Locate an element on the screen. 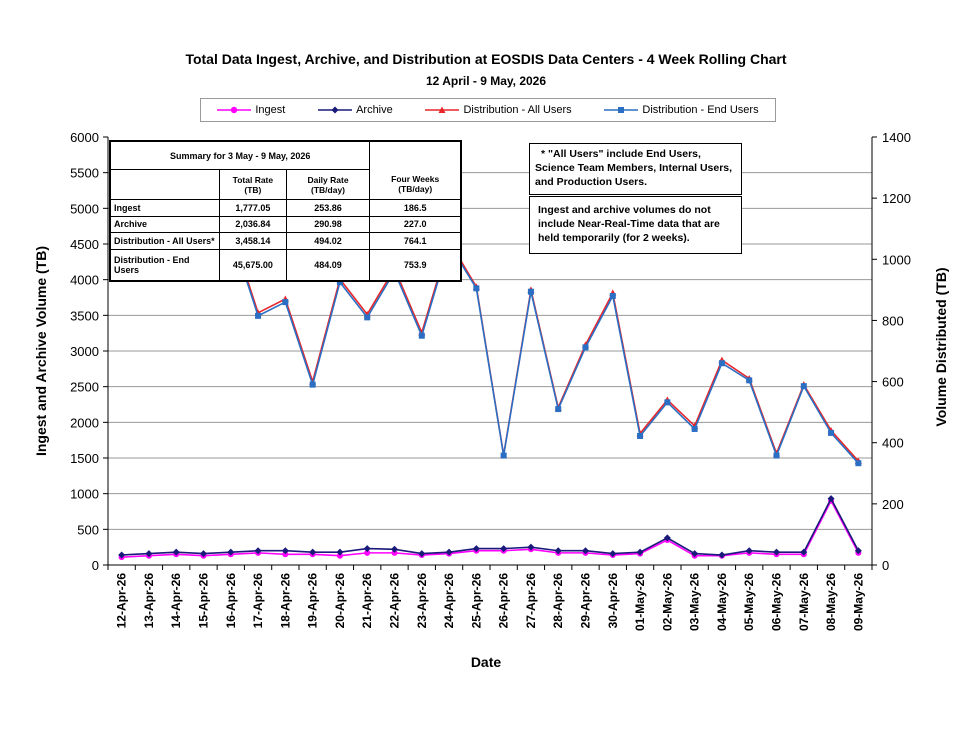 Image resolution: width=972 pixels, height=729 pixels. summary-corner-cell is located at coordinates (165, 184).